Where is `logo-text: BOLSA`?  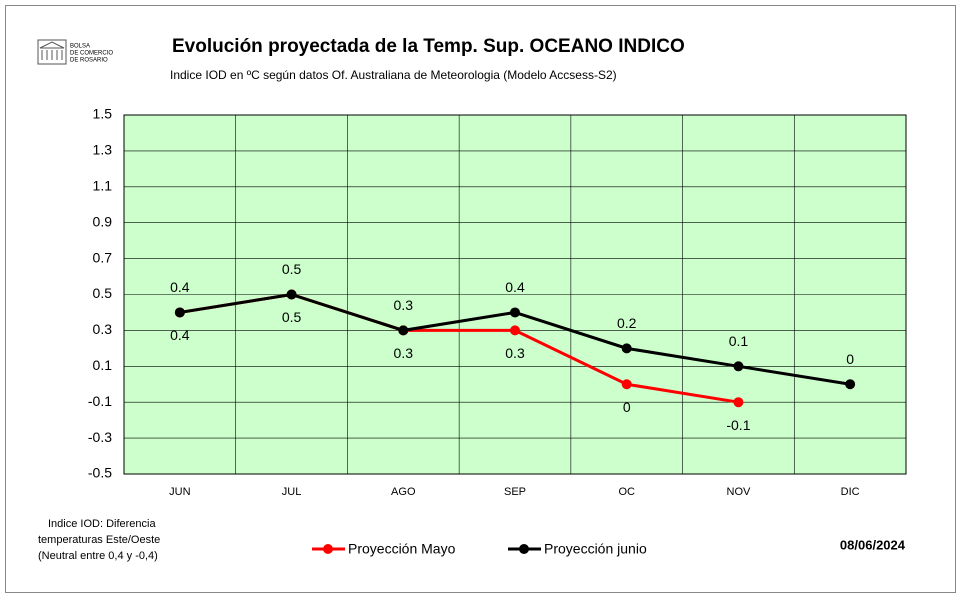
logo-text: BOLSA is located at coordinates (80, 47).